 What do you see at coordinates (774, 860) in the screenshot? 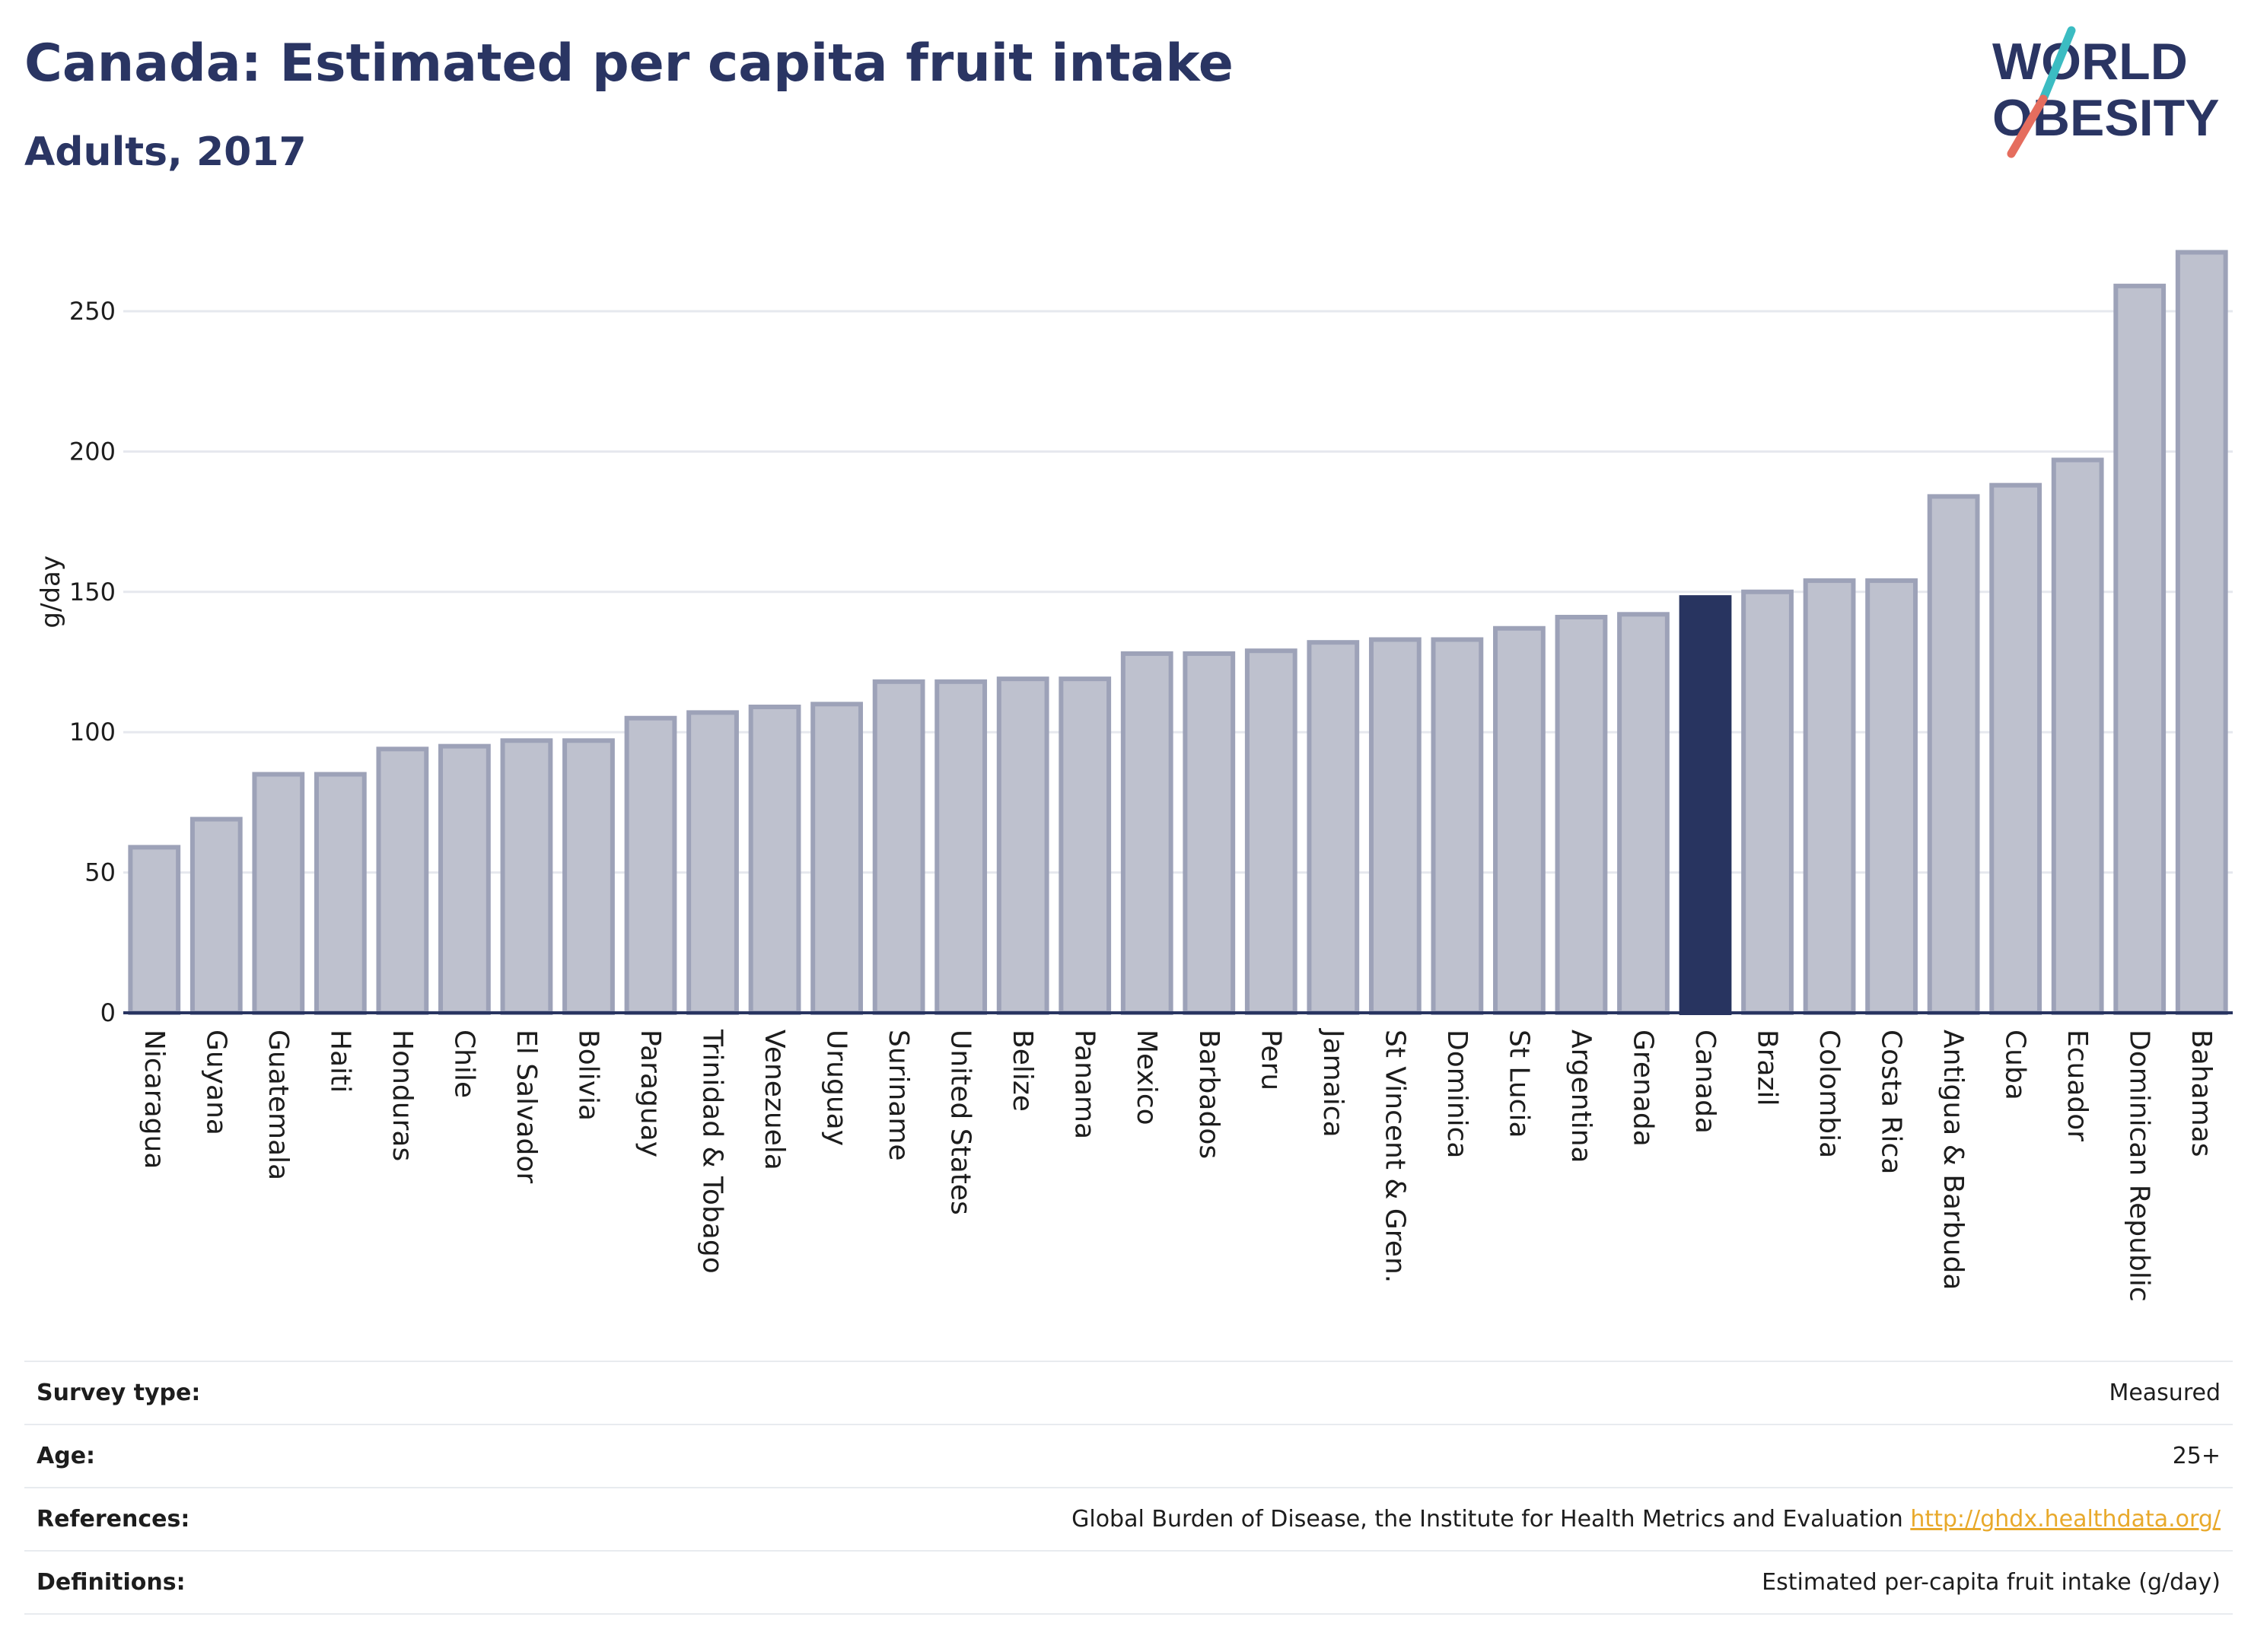
I see `bar-venezuela` at bounding box center [774, 860].